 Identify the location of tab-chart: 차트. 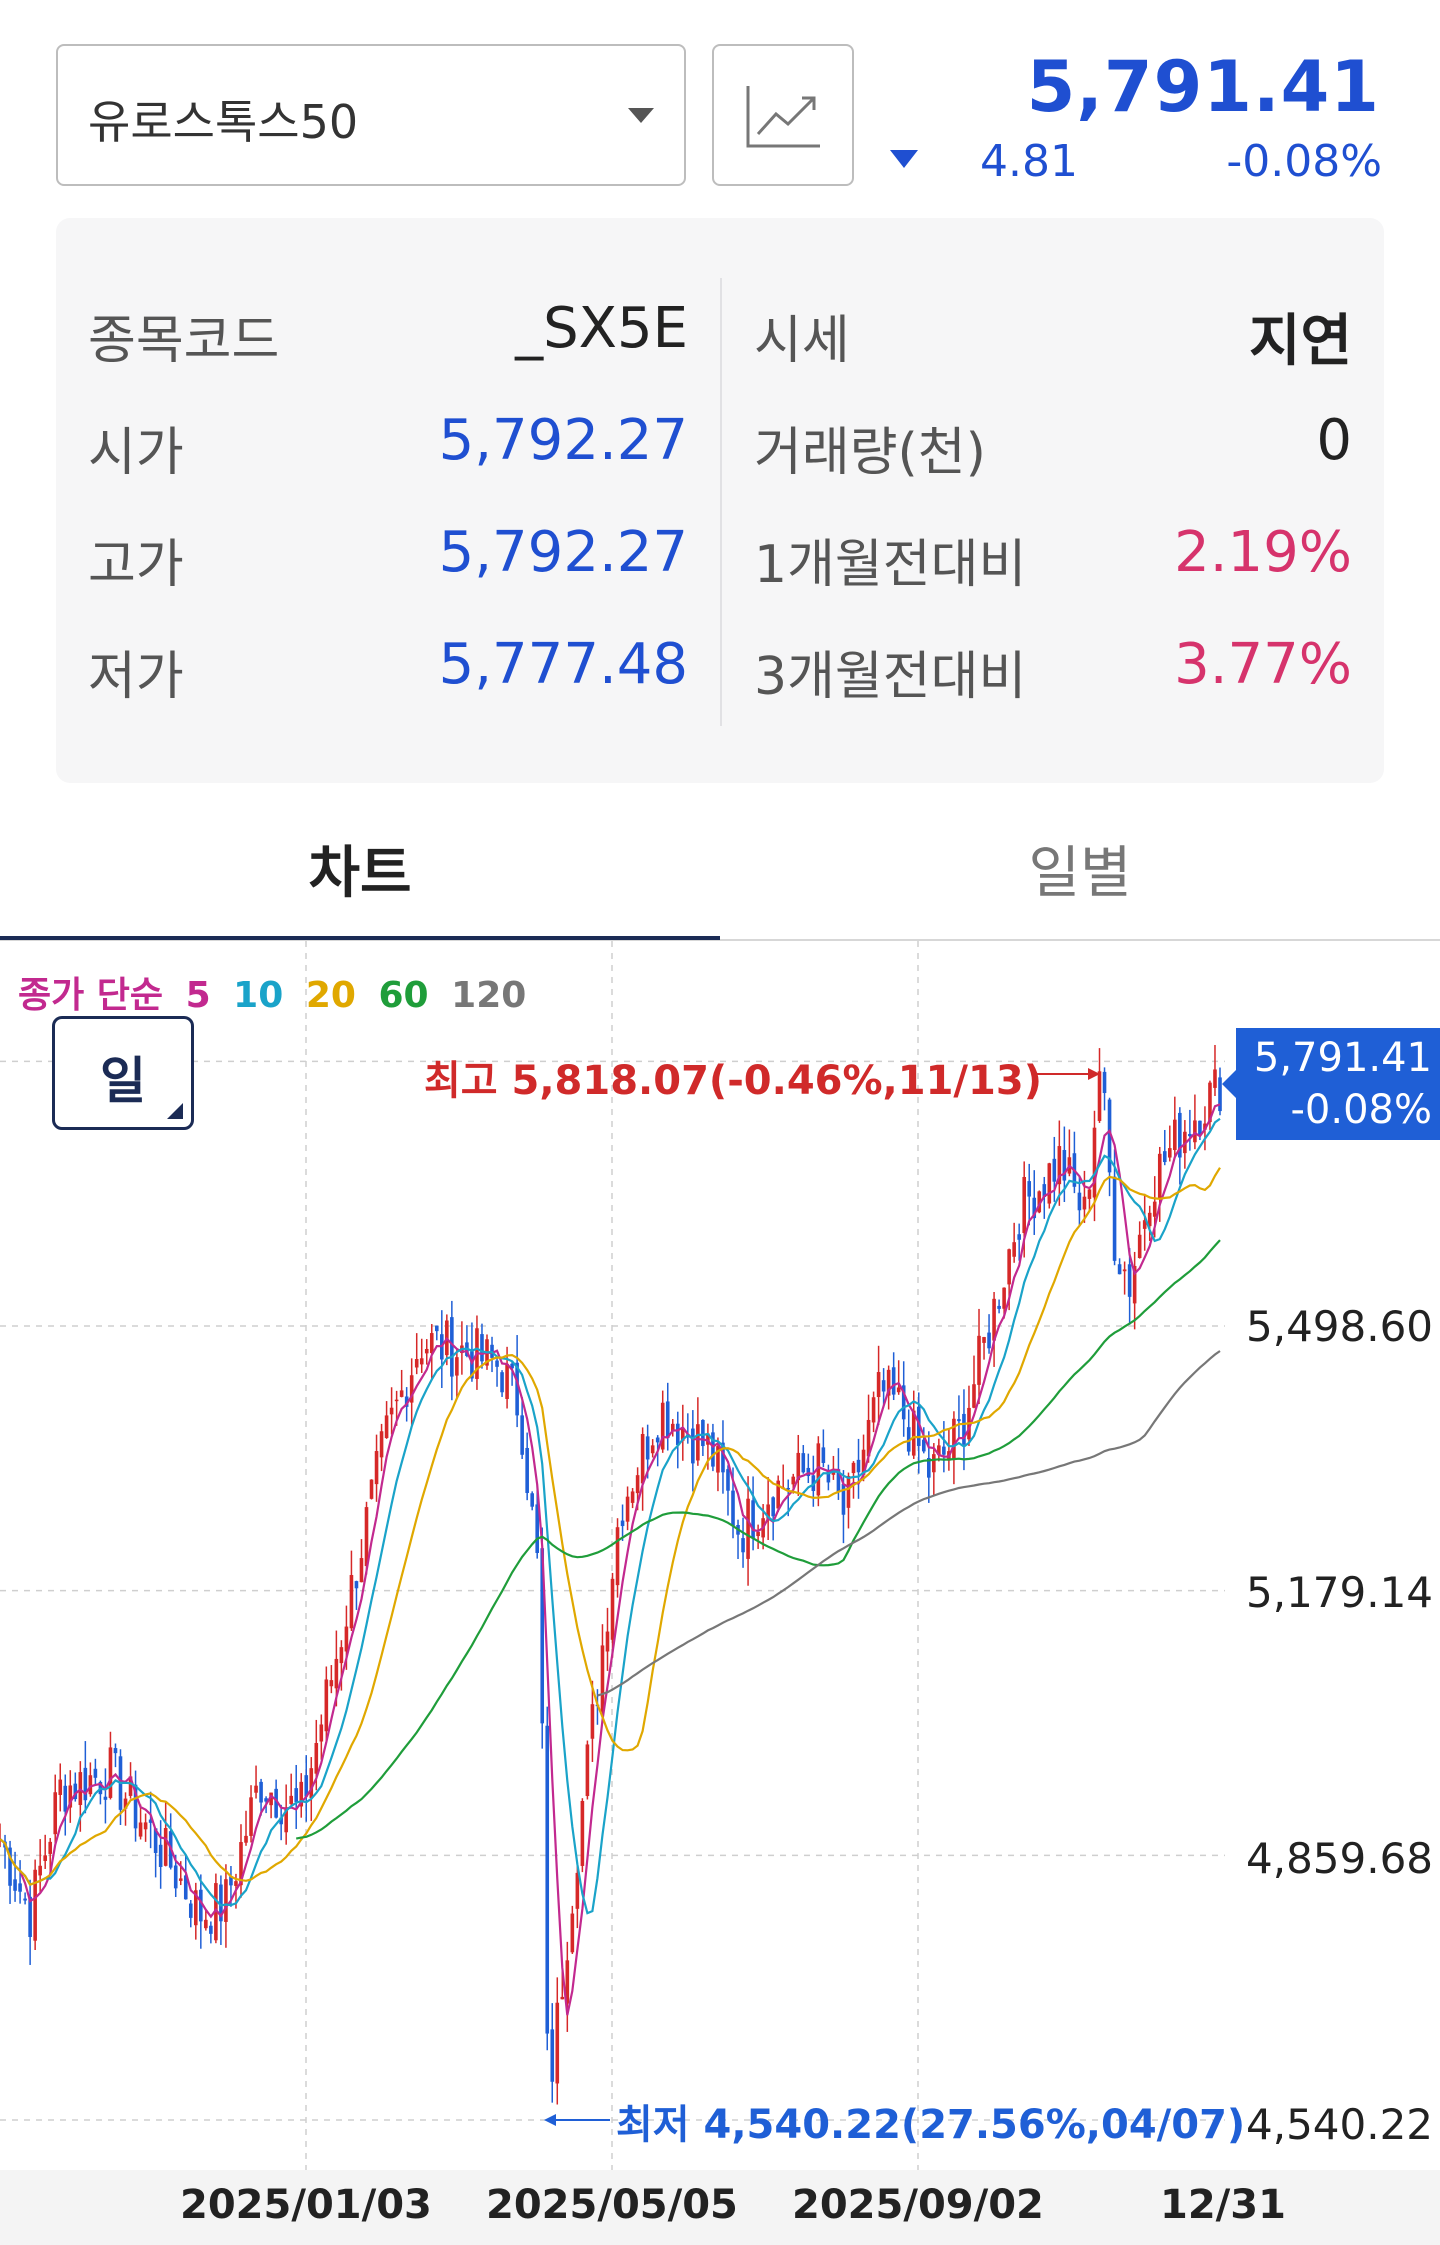
(360, 870).